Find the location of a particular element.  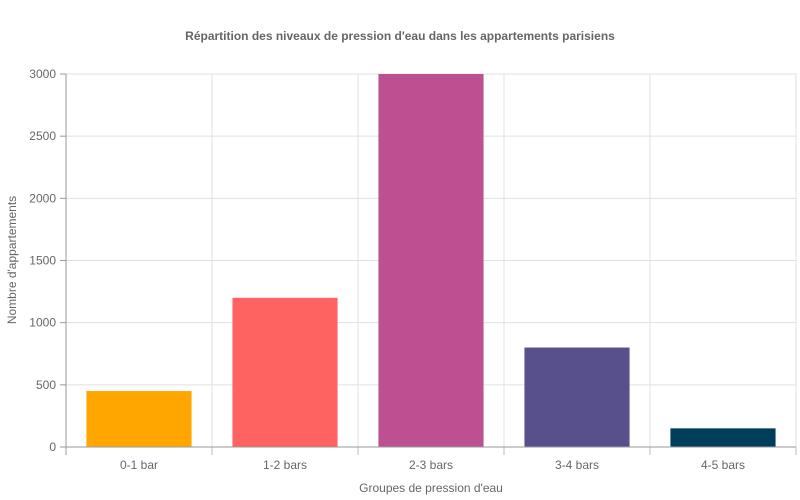

bar-0-1-bar is located at coordinates (139, 419).